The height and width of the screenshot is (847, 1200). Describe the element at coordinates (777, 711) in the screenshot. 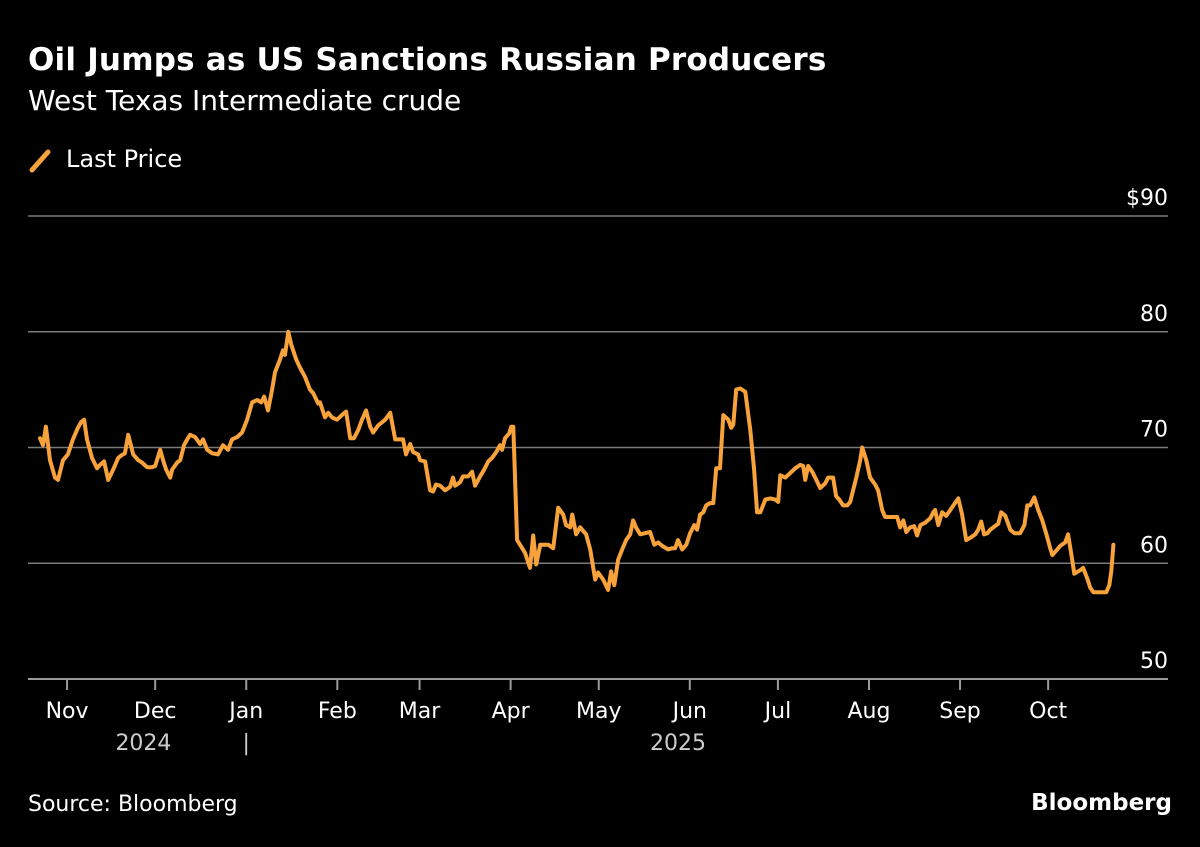

I see `x-tick-label: Jul` at that location.